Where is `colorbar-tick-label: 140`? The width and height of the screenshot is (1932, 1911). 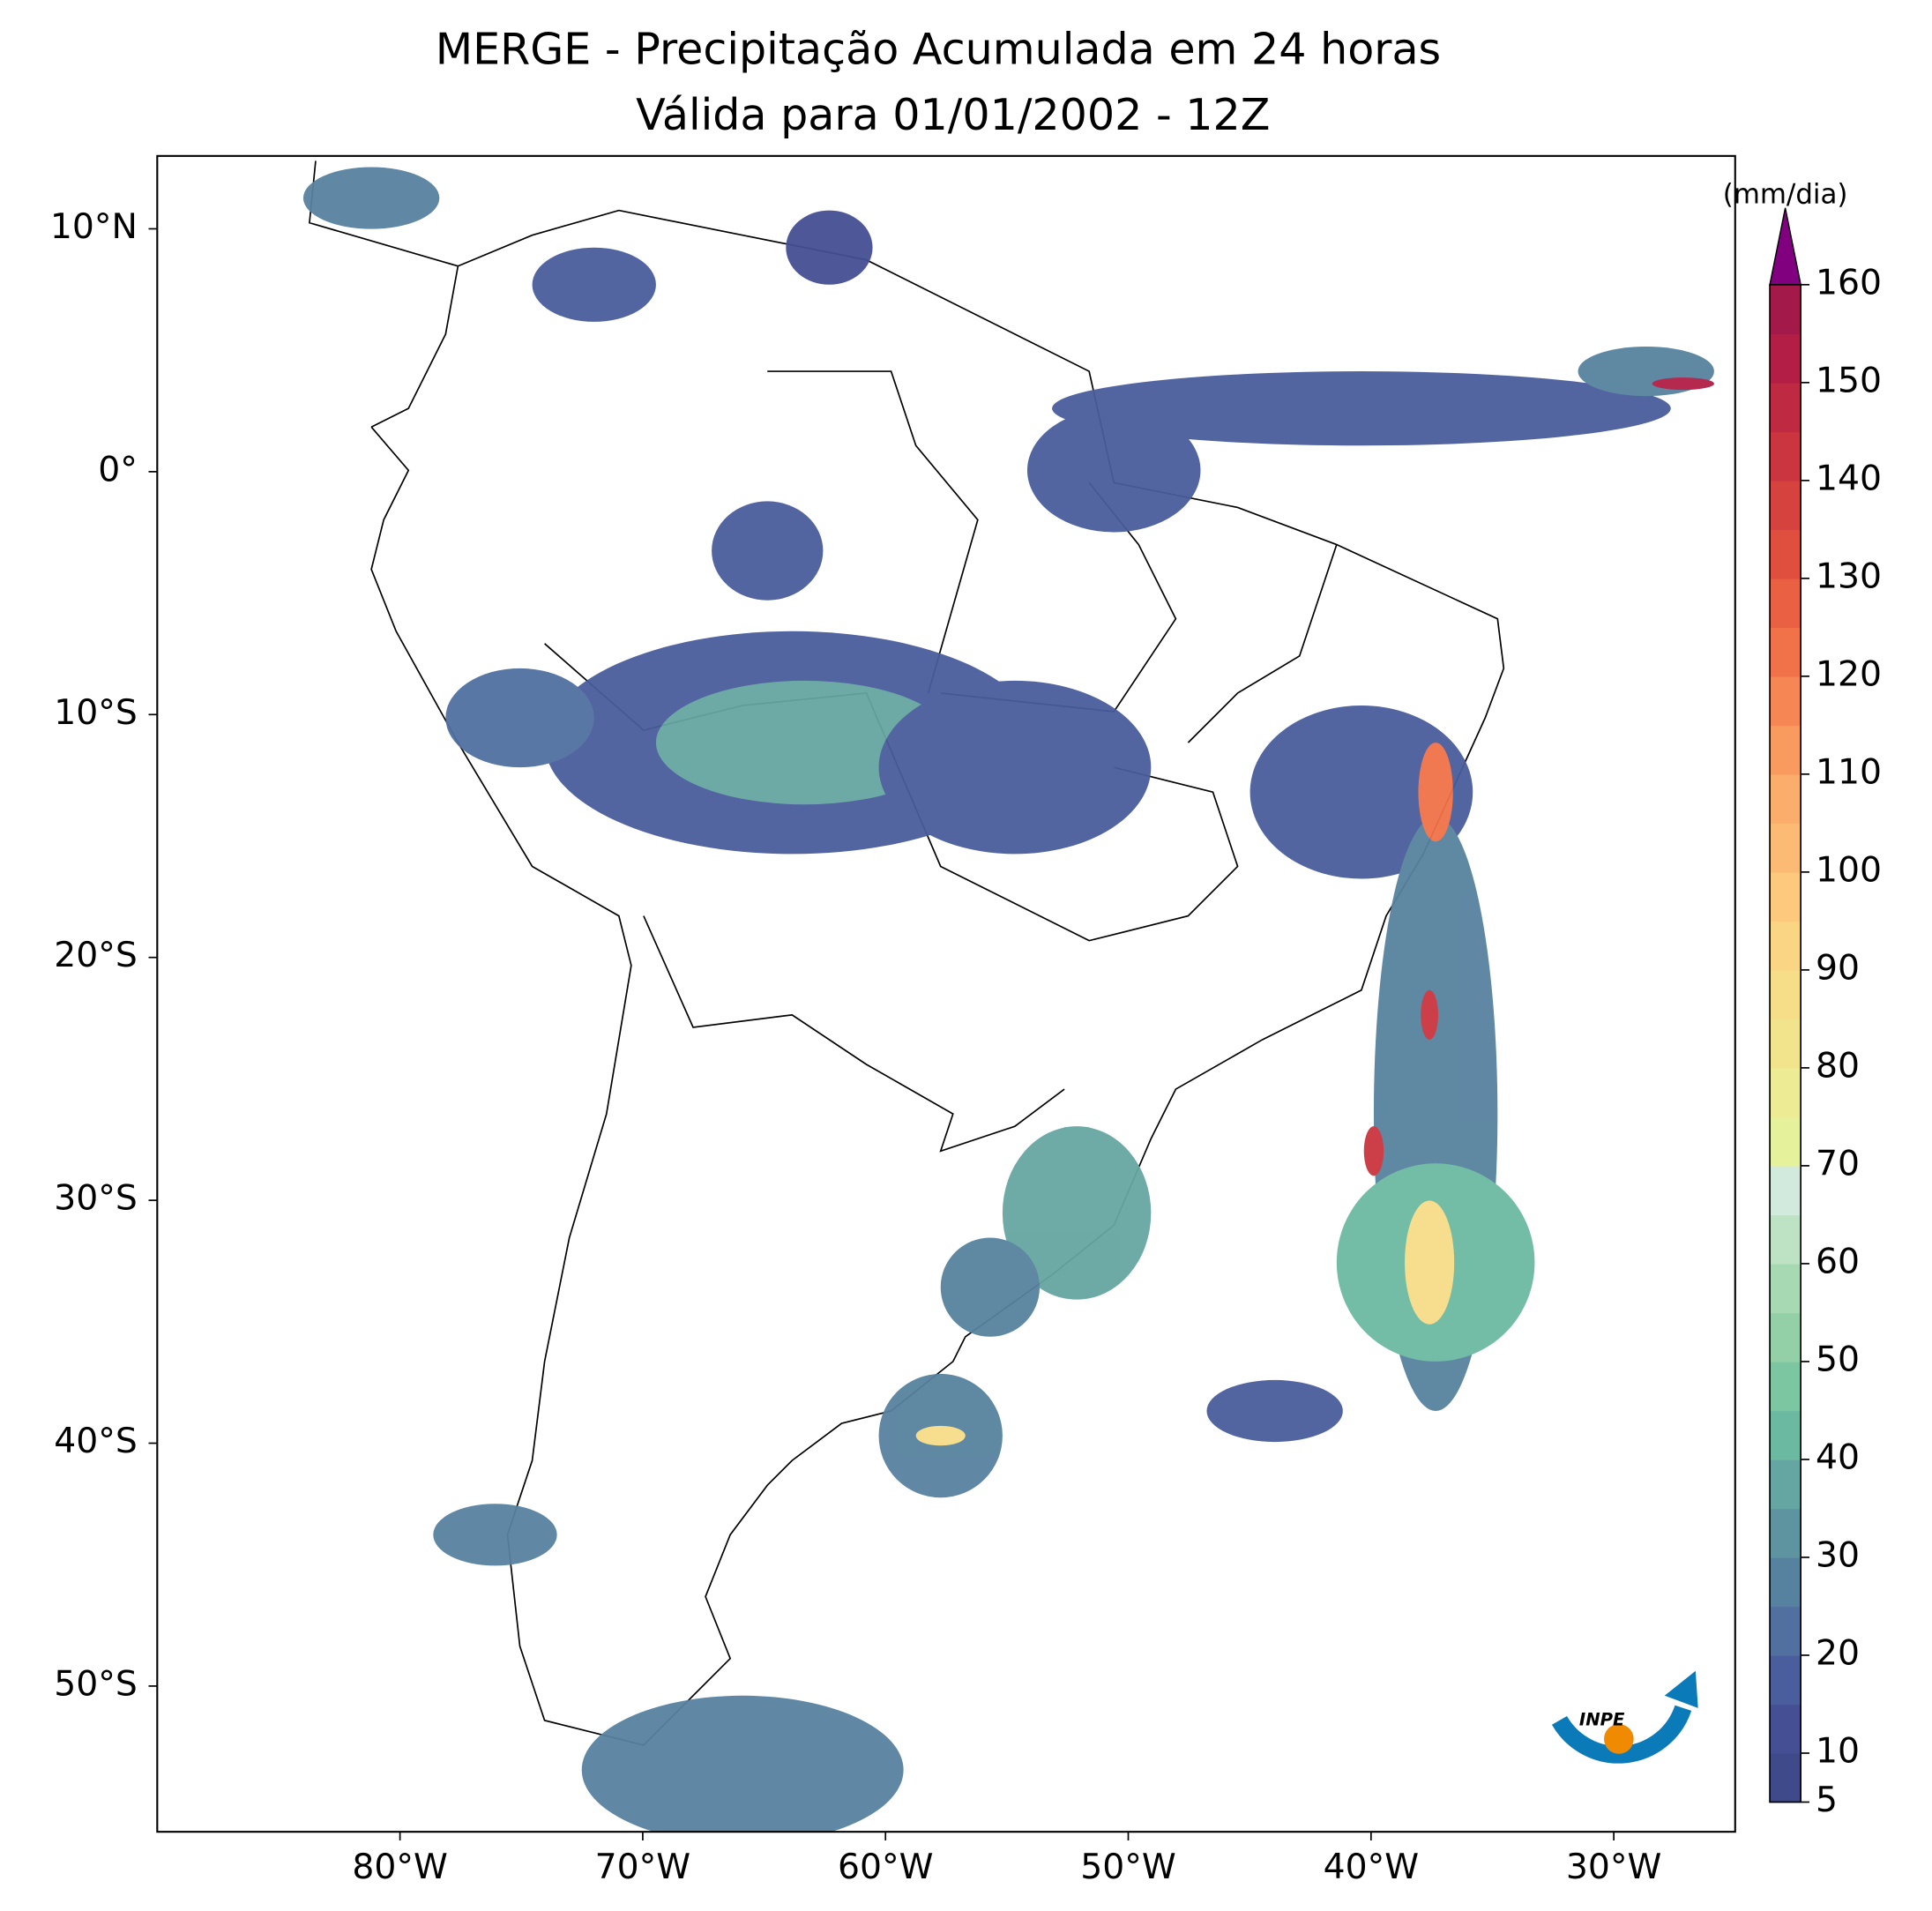 colorbar-tick-label: 140 is located at coordinates (1849, 479).